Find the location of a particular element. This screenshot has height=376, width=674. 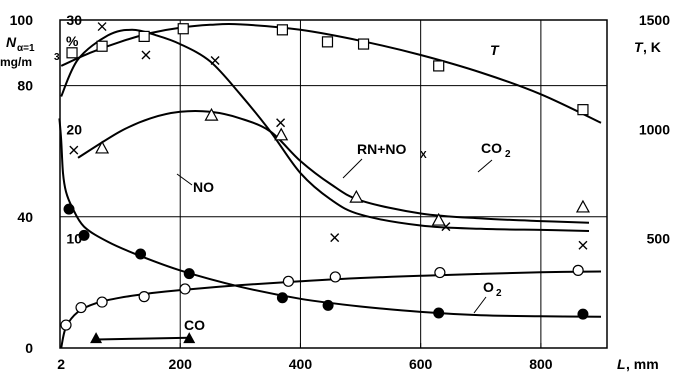

y-left-inner-tick-label: 10 is located at coordinates (74, 239).